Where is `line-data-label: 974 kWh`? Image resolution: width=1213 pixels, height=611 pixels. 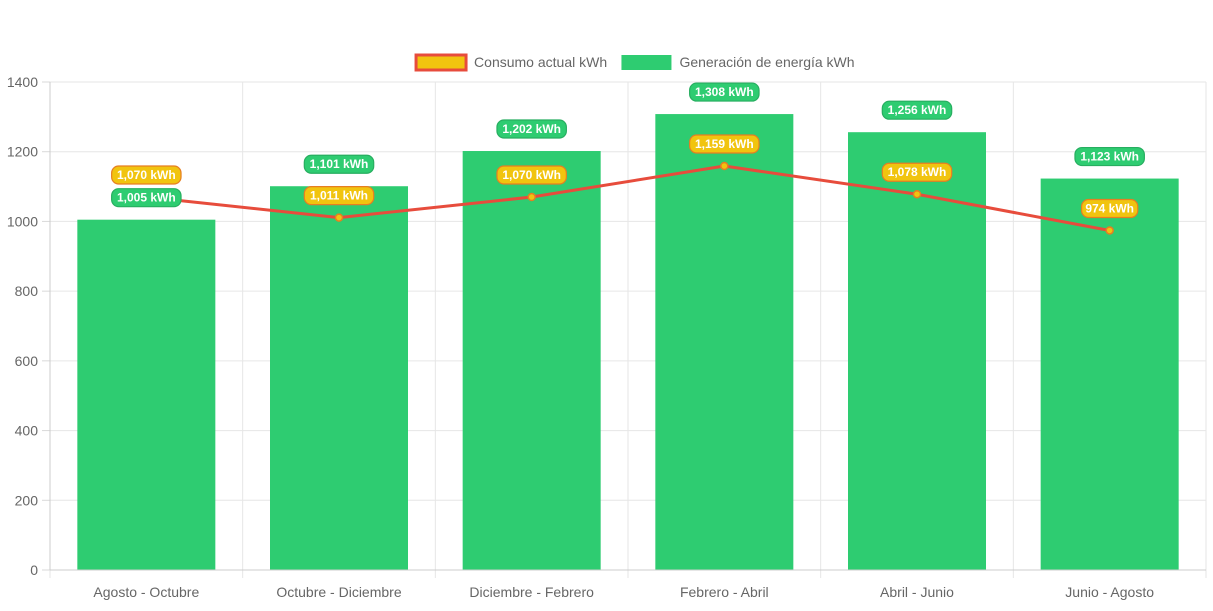 line-data-label: 974 kWh is located at coordinates (1109, 208).